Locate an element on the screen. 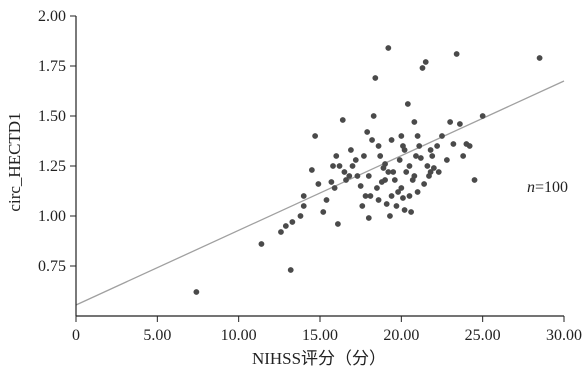 This screenshot has width=585, height=374. x-tick-label: 10.00 is located at coordinates (239, 335).